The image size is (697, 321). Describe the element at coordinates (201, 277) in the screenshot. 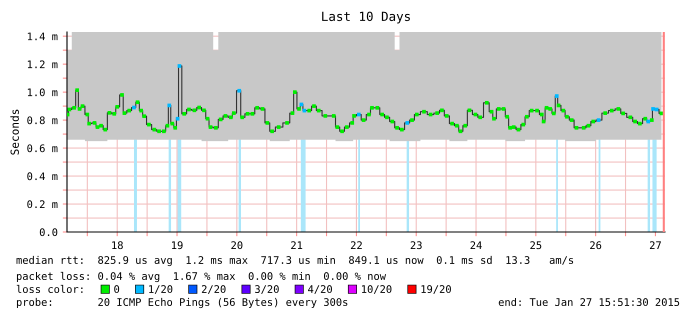

I see `text: packet loss: 0.04 % avg 1.67 % max 0.00 % min 0.00 % now` at that location.